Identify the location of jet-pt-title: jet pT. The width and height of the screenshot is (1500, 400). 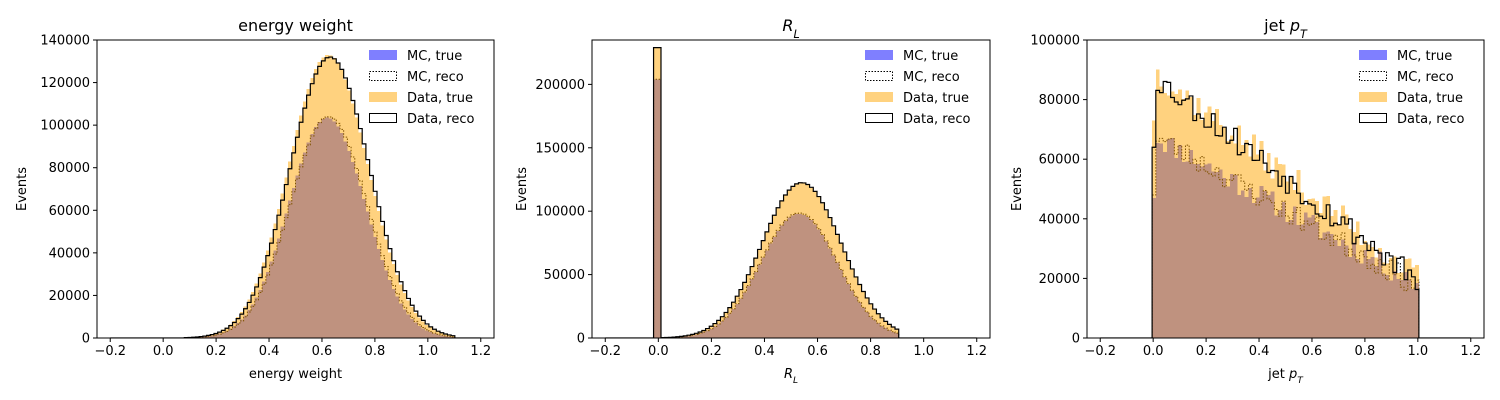
(1285, 28).